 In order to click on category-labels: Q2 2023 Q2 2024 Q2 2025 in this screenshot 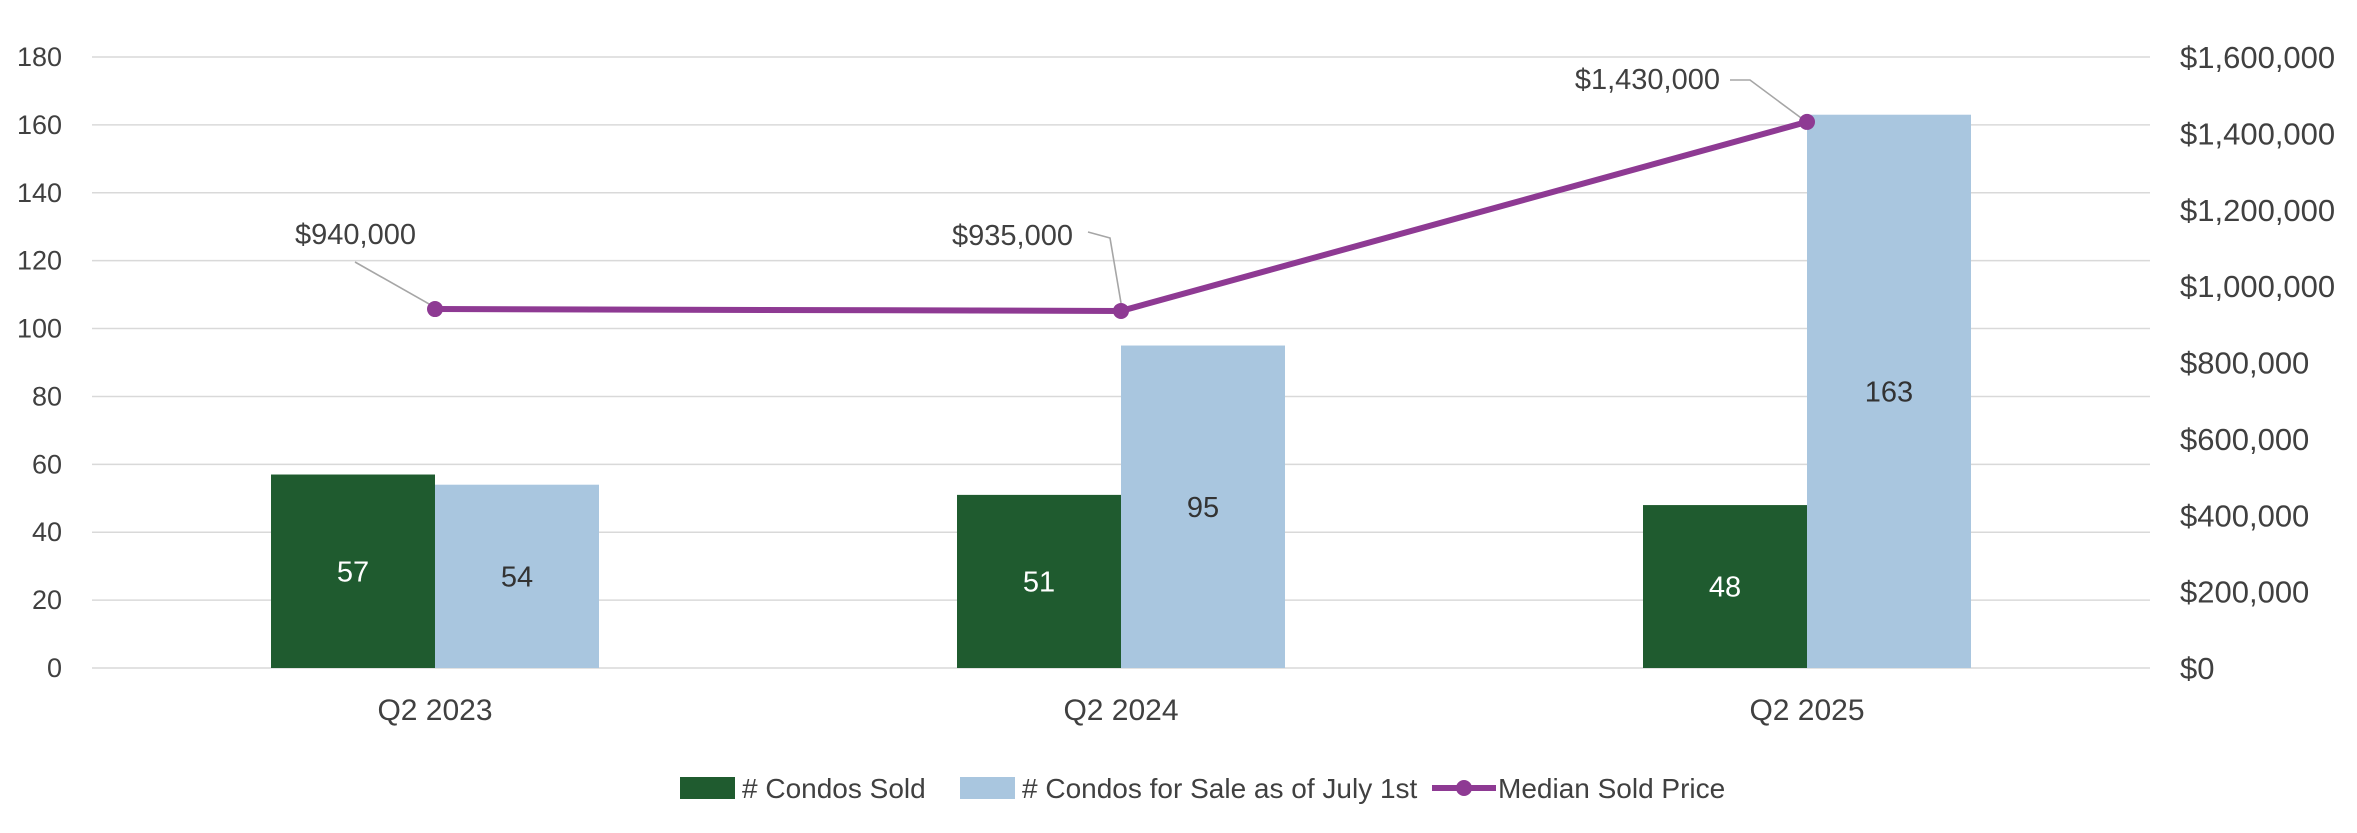, I will do `click(1120, 710)`.